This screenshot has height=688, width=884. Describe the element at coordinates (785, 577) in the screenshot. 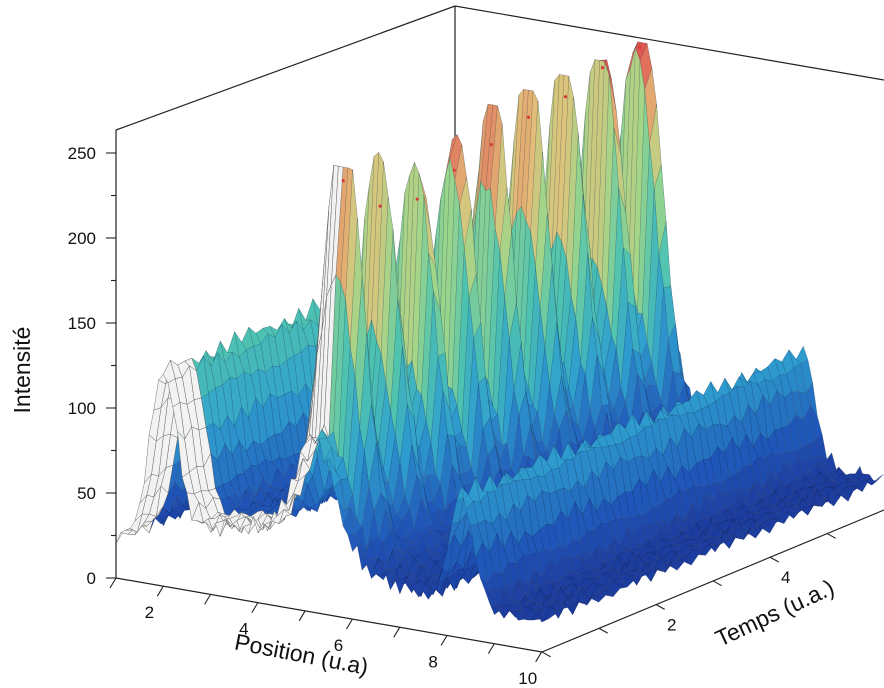

I see `y-tick-label: 4` at that location.